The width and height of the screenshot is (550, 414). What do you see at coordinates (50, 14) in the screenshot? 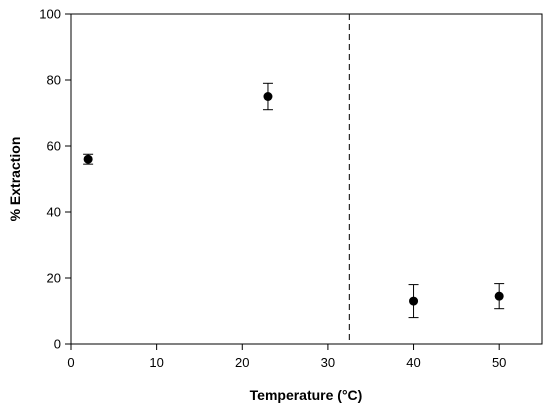
I see `y-tick-label: 100` at bounding box center [50, 14].